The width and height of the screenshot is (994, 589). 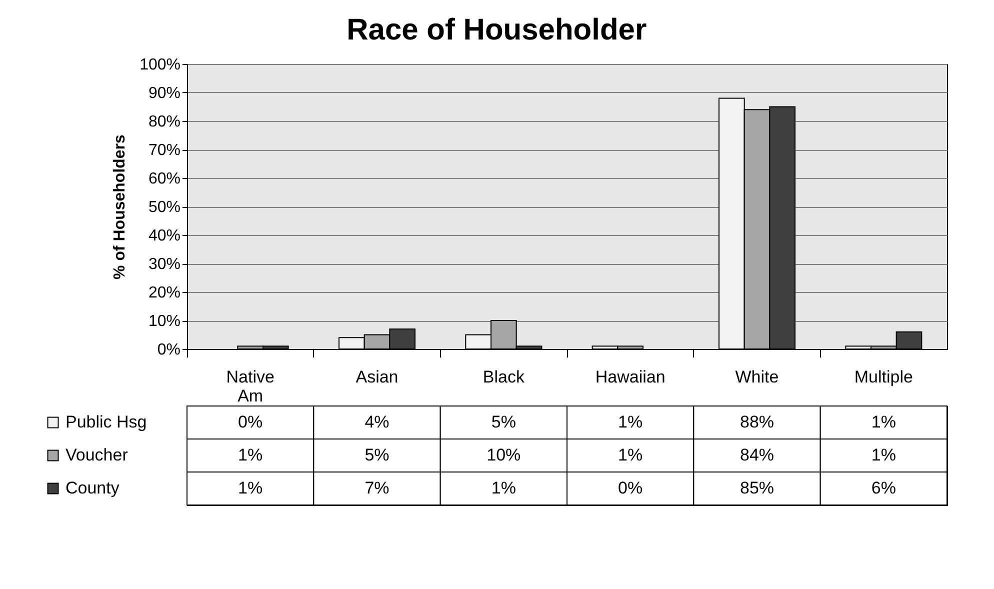 I want to click on y-tick-label: 80%, so click(x=164, y=122).